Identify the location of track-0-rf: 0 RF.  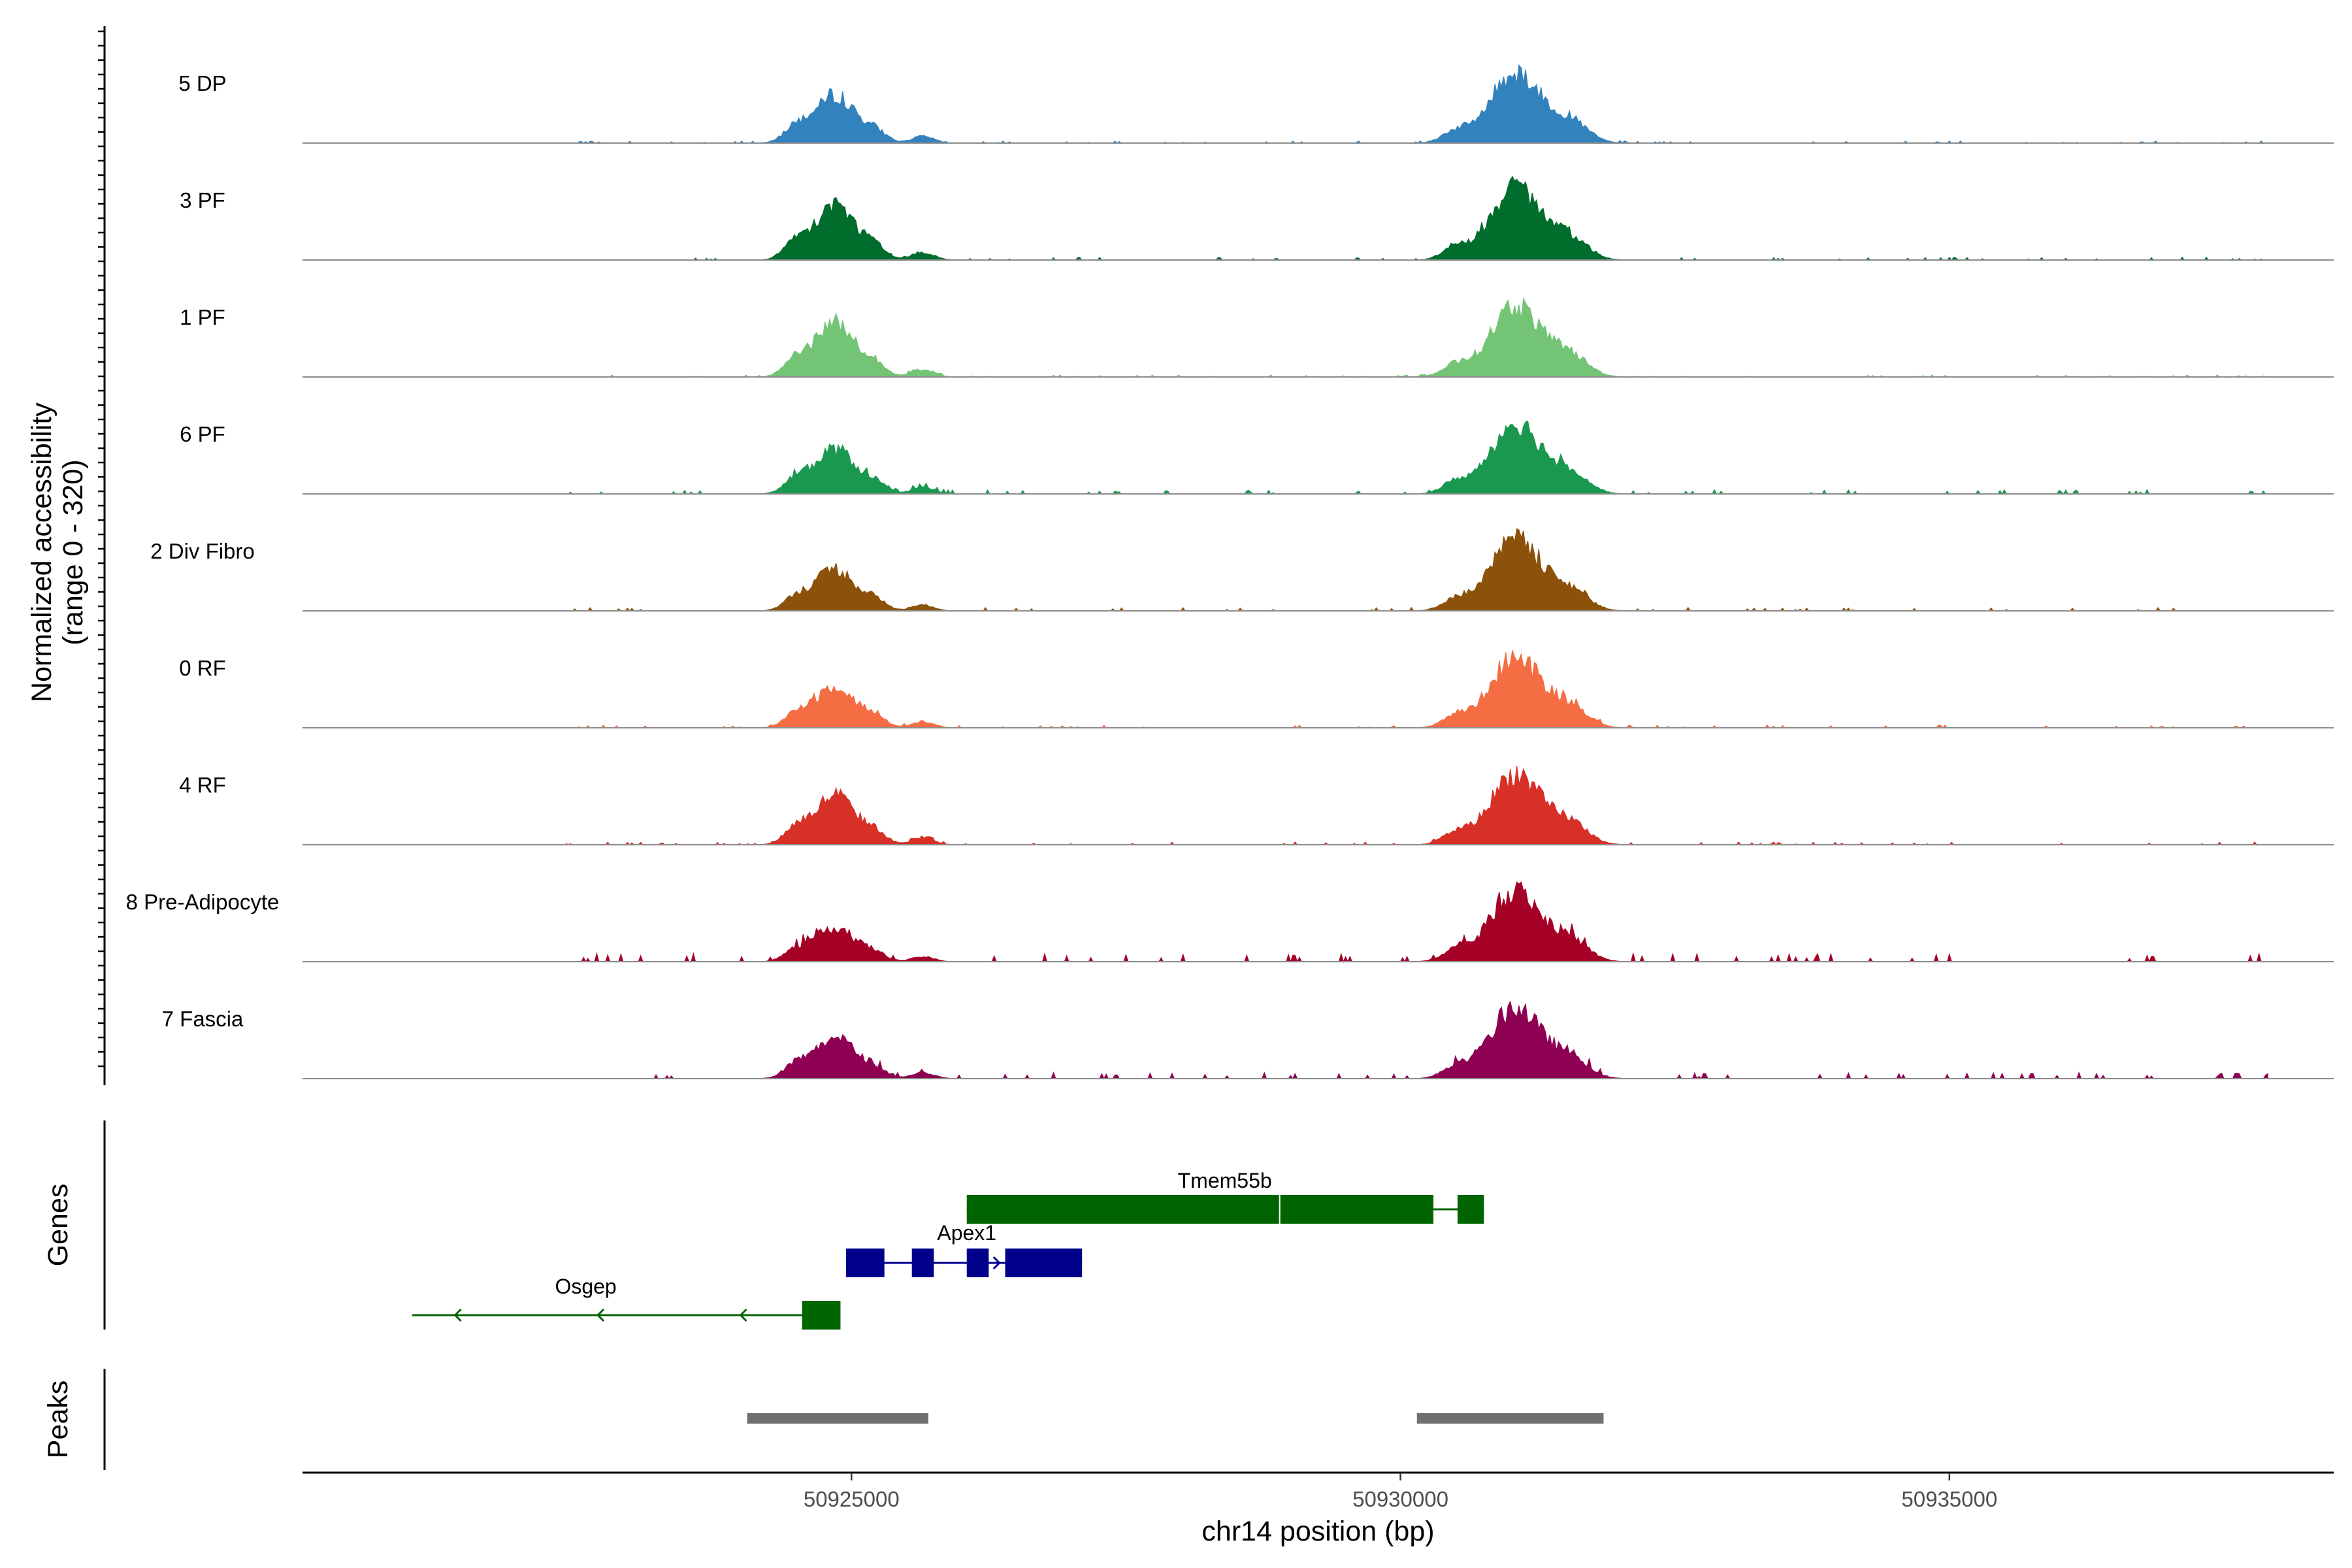
(1256, 689).